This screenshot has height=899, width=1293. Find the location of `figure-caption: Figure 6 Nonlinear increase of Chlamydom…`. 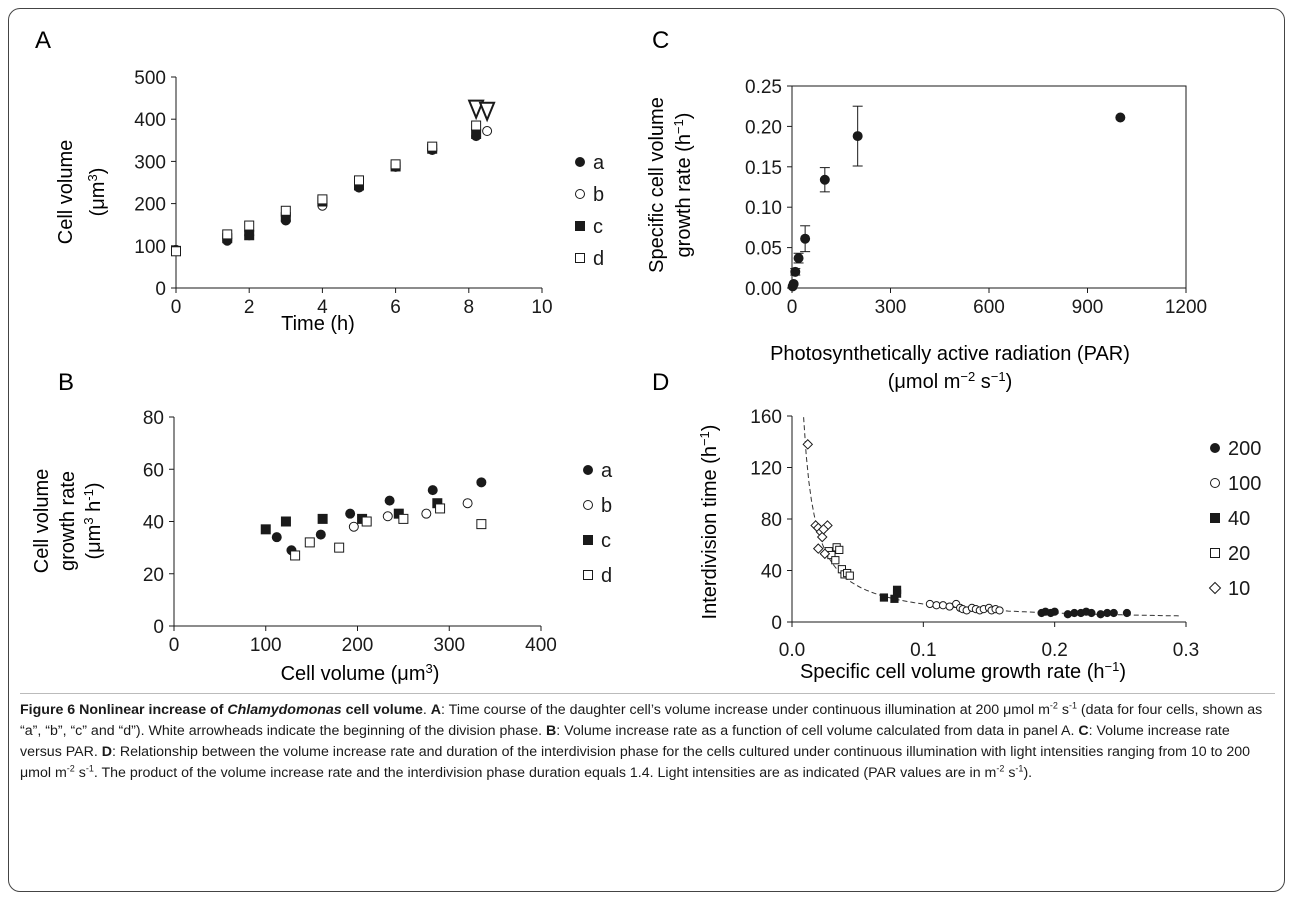

figure-caption: Figure 6 Nonlinear increase of Chlamydom… is located at coordinates (641, 740).